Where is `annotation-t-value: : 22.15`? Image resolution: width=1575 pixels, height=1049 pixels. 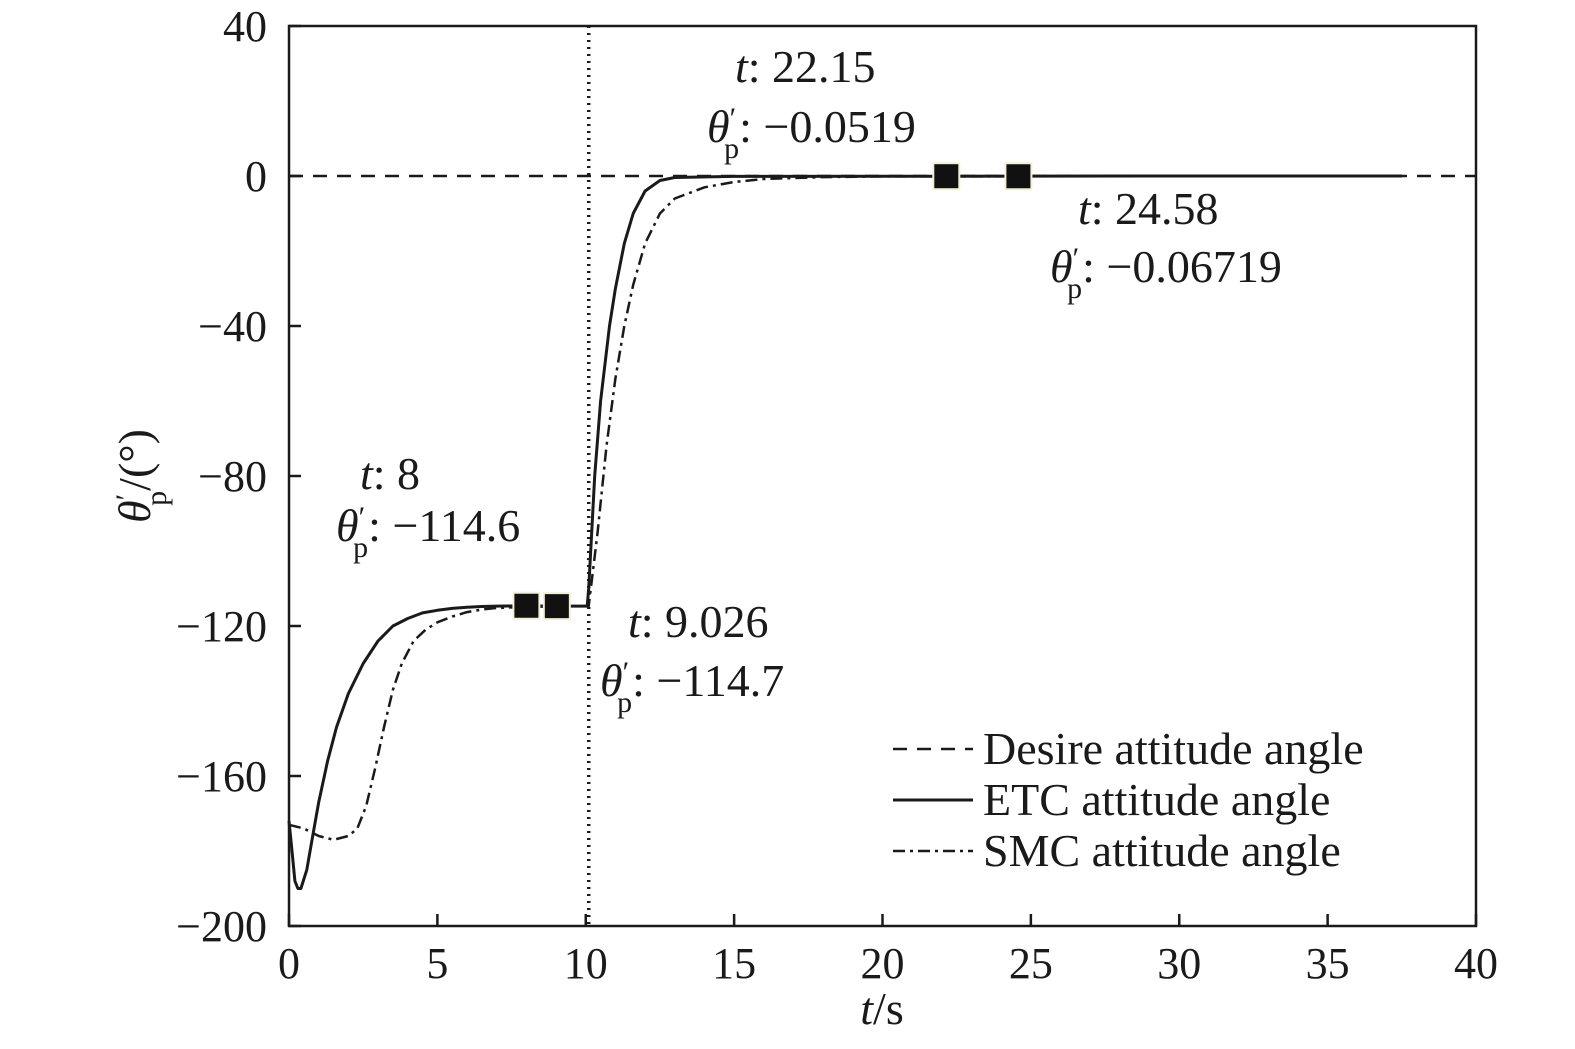 annotation-t-value: : 22.15 is located at coordinates (812, 66).